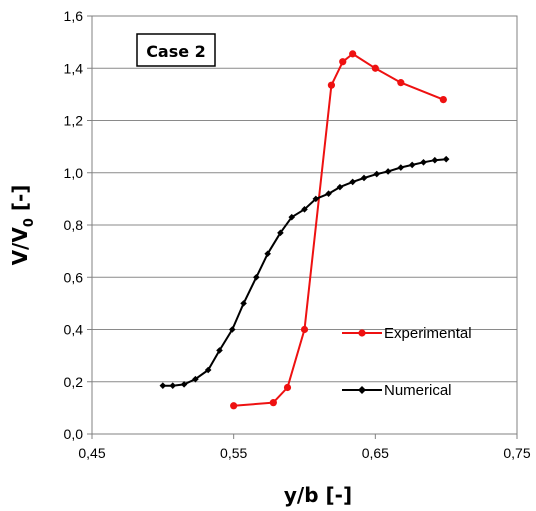 The width and height of the screenshot is (536, 511). What do you see at coordinates (74, 173) in the screenshot?
I see `y-tick-label: 1,0` at bounding box center [74, 173].